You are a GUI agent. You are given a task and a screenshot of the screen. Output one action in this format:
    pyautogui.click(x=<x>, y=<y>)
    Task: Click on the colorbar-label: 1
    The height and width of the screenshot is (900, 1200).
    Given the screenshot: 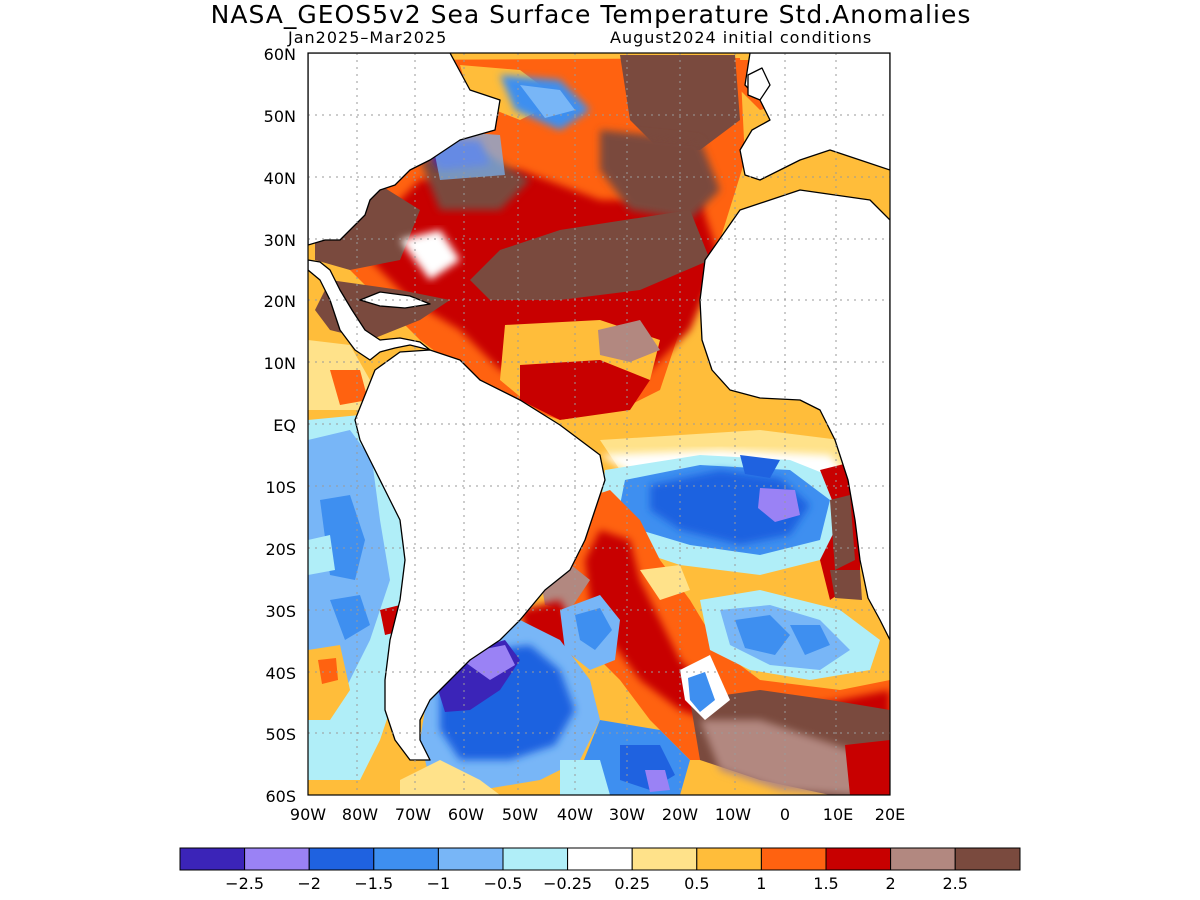 What is the action you would take?
    pyautogui.click(x=761, y=883)
    